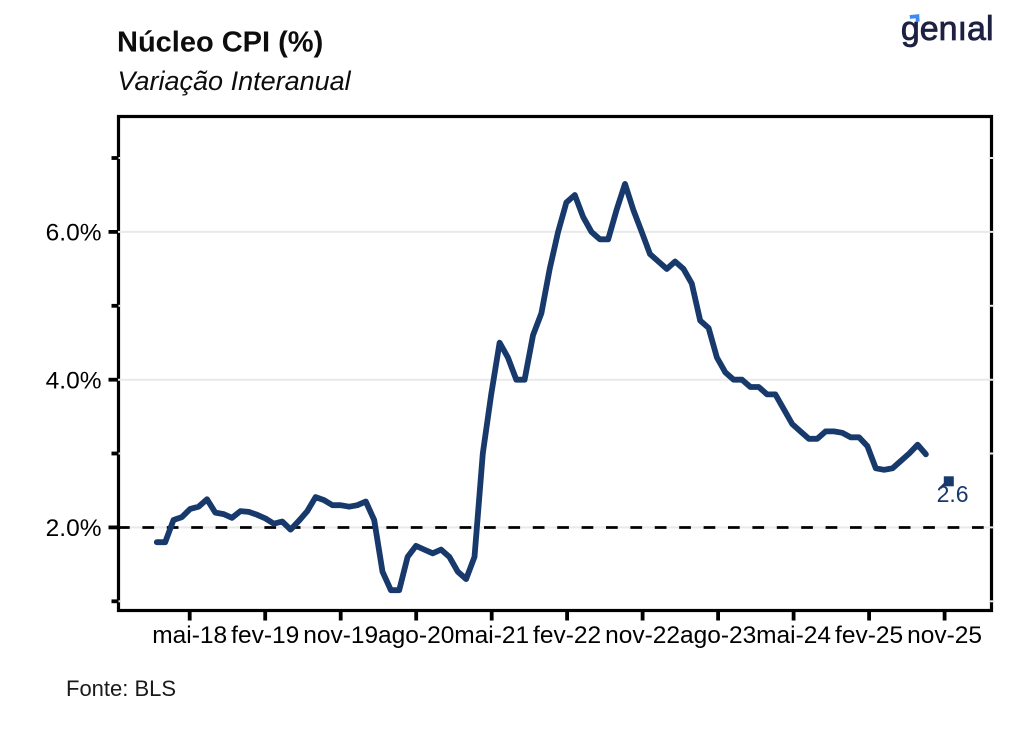 The width and height of the screenshot is (1024, 731). Describe the element at coordinates (265, 635) in the screenshot. I see `svg-text: fev-19` at that location.